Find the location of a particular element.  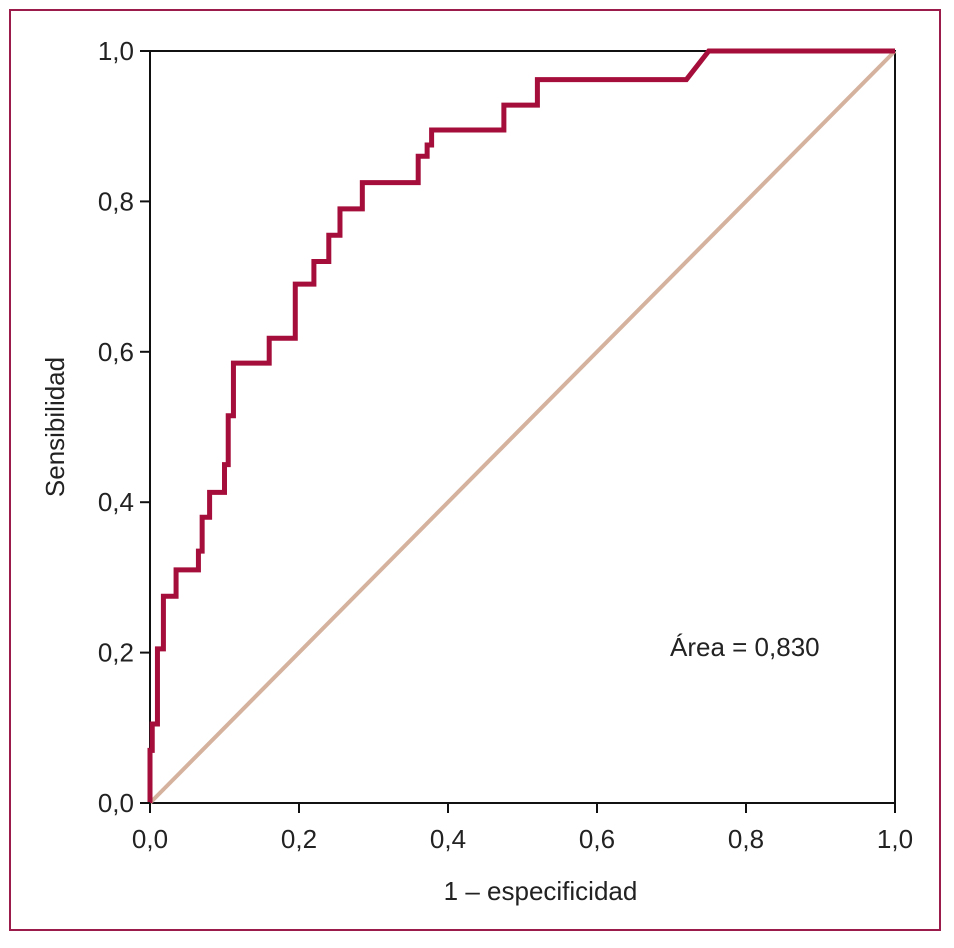

y-tick-label: 0,6 is located at coordinates (116, 352).